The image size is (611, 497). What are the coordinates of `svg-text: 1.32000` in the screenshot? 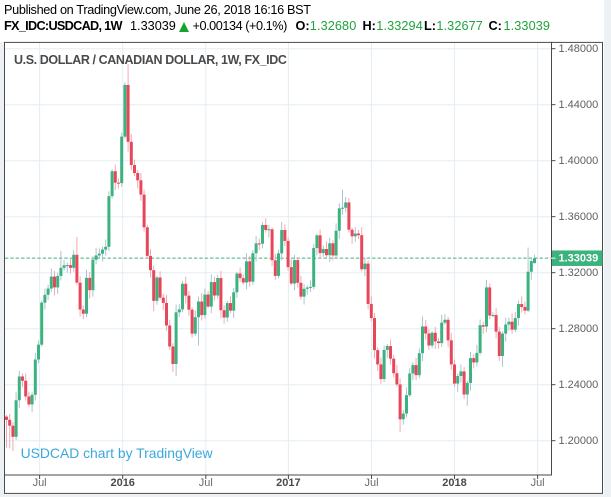 It's located at (579, 273).